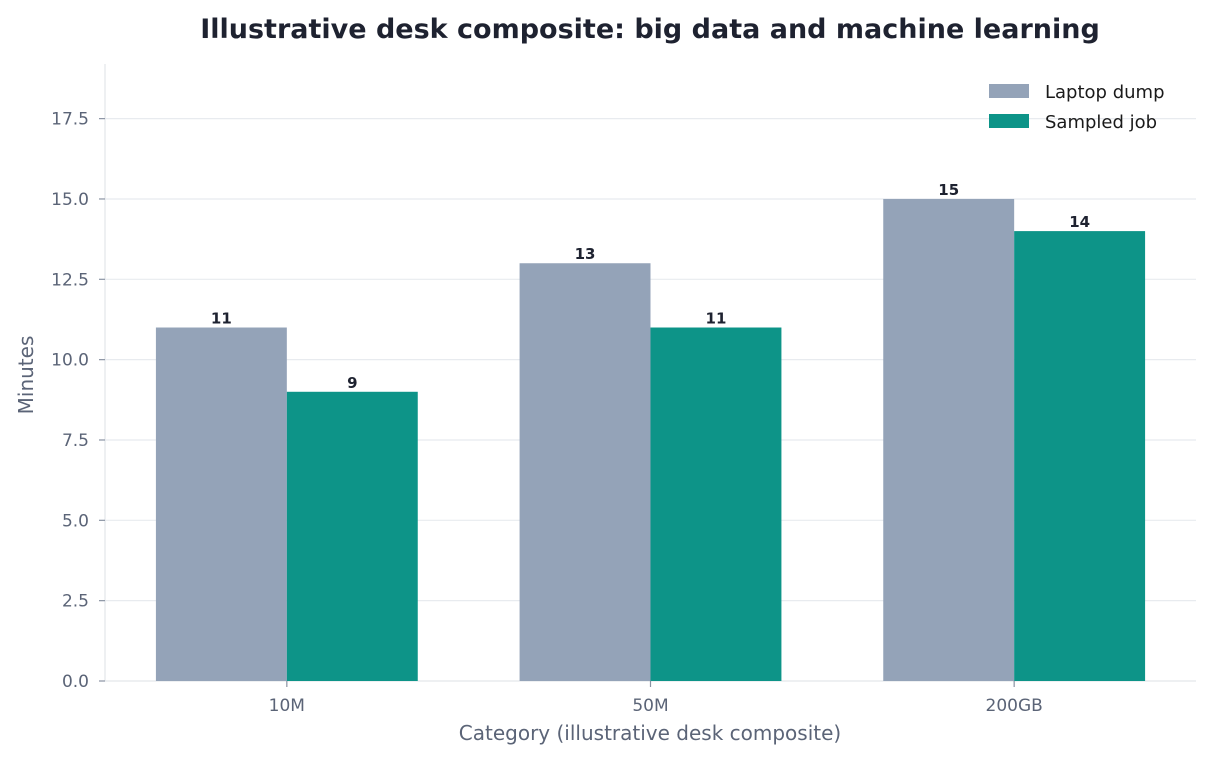 The height and width of the screenshot is (760, 1212). What do you see at coordinates (1105, 92) in the screenshot?
I see `legend-label: Laptop dump` at bounding box center [1105, 92].